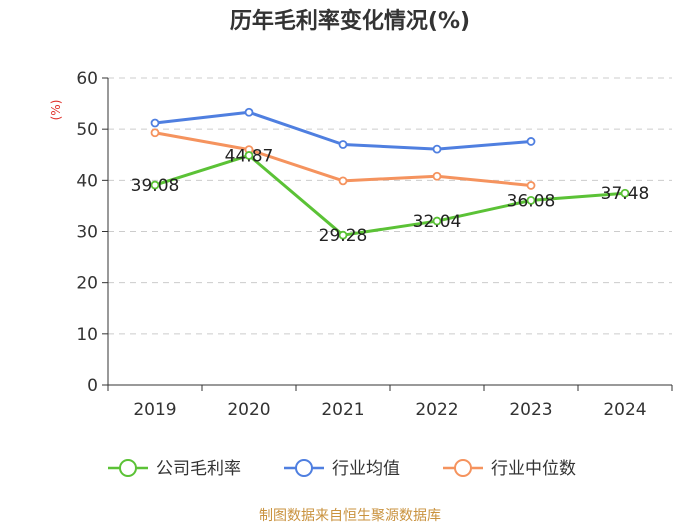 The image size is (700, 525). I want to click on data-label-2022: 32.04, so click(437, 222).